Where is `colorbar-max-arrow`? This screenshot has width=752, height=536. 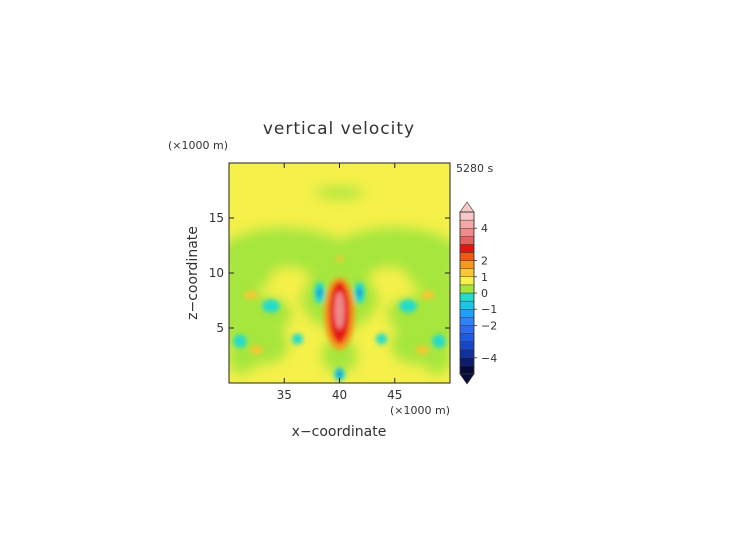 colorbar-max-arrow is located at coordinates (467, 207).